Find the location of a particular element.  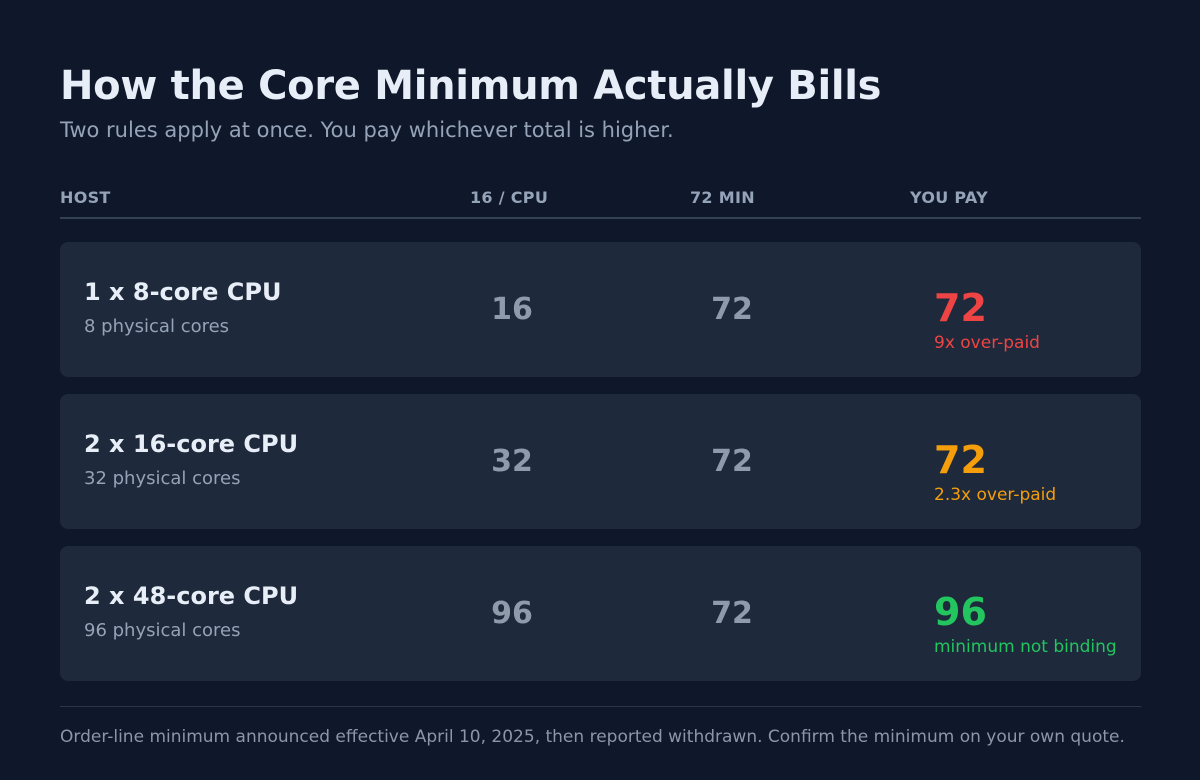

table-header: HOST 16 / CPU 72 MIN YOU PAY is located at coordinates (600, 203).